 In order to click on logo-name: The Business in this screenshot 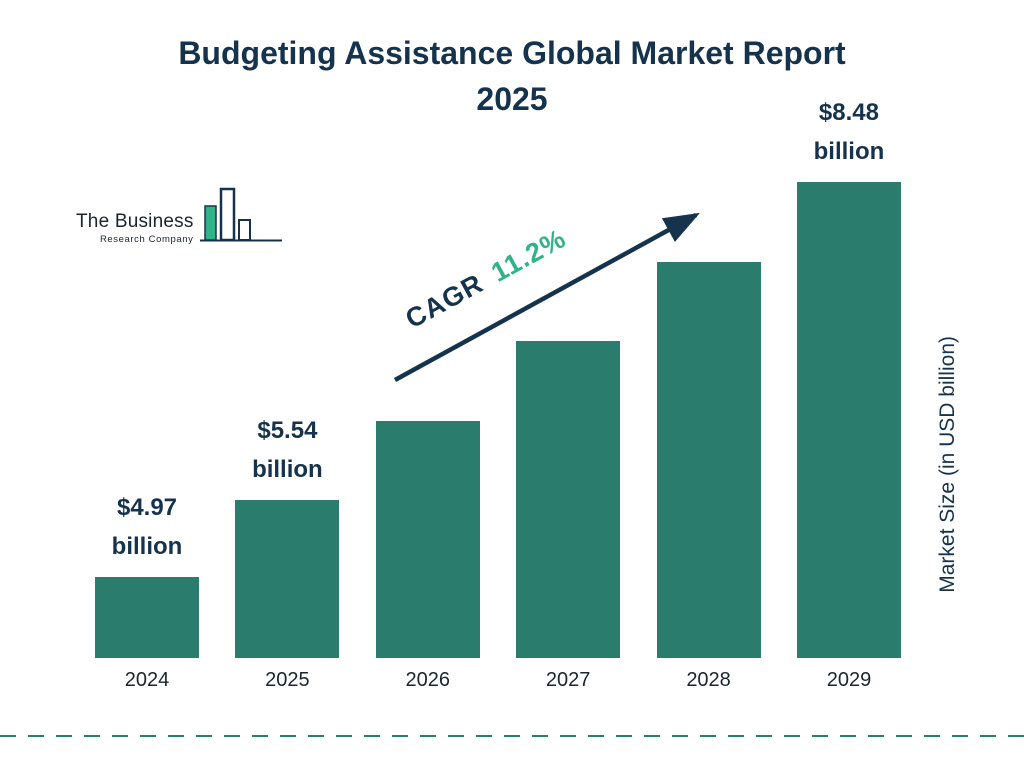, I will do `click(135, 221)`.